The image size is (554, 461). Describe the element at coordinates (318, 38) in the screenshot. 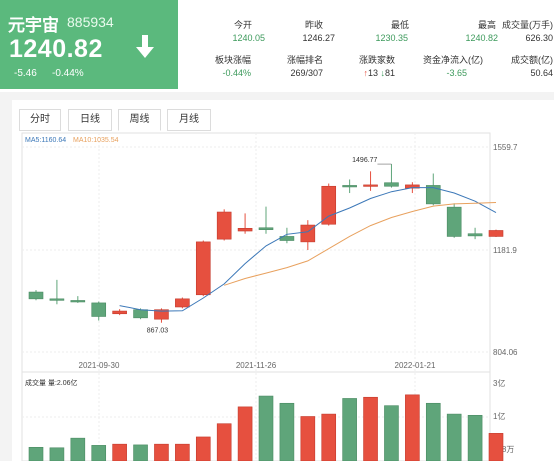

I see `metric-value-prev-close: 1246.27` at that location.